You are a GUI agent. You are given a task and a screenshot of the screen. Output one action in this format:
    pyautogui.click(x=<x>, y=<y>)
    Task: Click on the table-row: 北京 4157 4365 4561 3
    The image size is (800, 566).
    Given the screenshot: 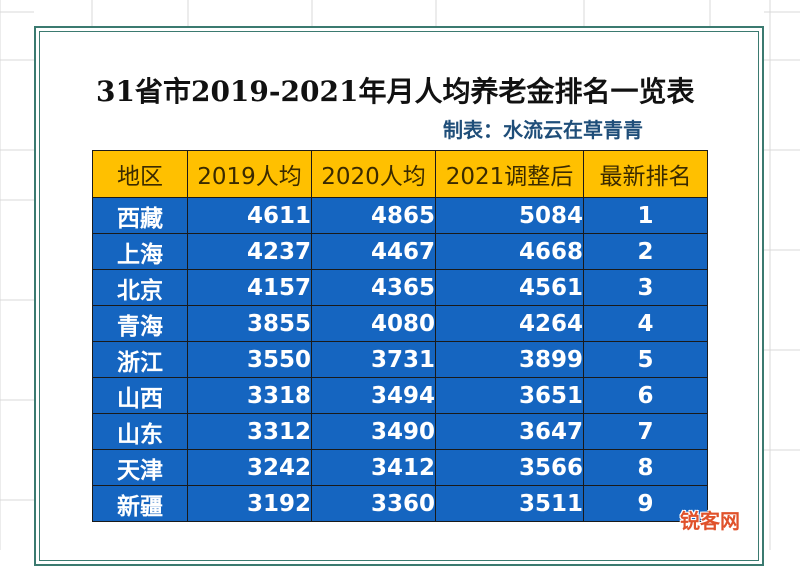 What is the action you would take?
    pyautogui.click(x=400, y=287)
    